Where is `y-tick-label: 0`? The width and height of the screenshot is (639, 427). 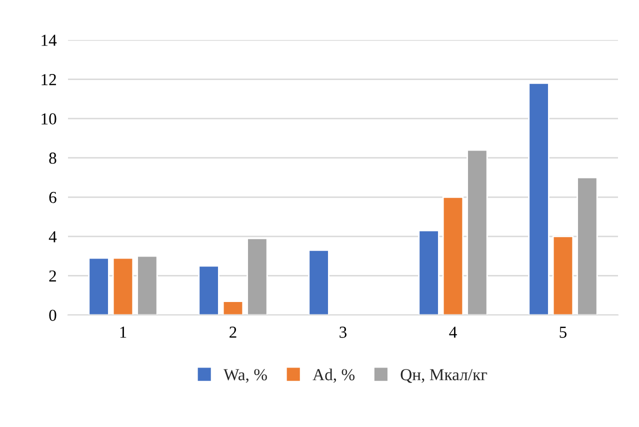 y-tick-label: 0 is located at coordinates (52, 315).